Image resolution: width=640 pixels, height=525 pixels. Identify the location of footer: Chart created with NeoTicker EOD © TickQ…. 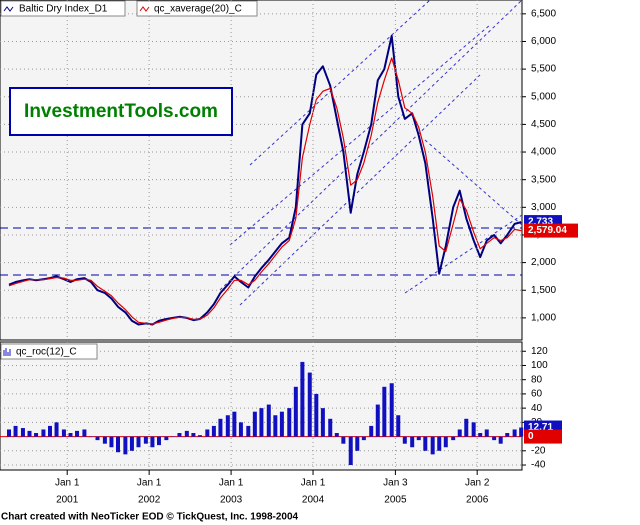
(150, 517).